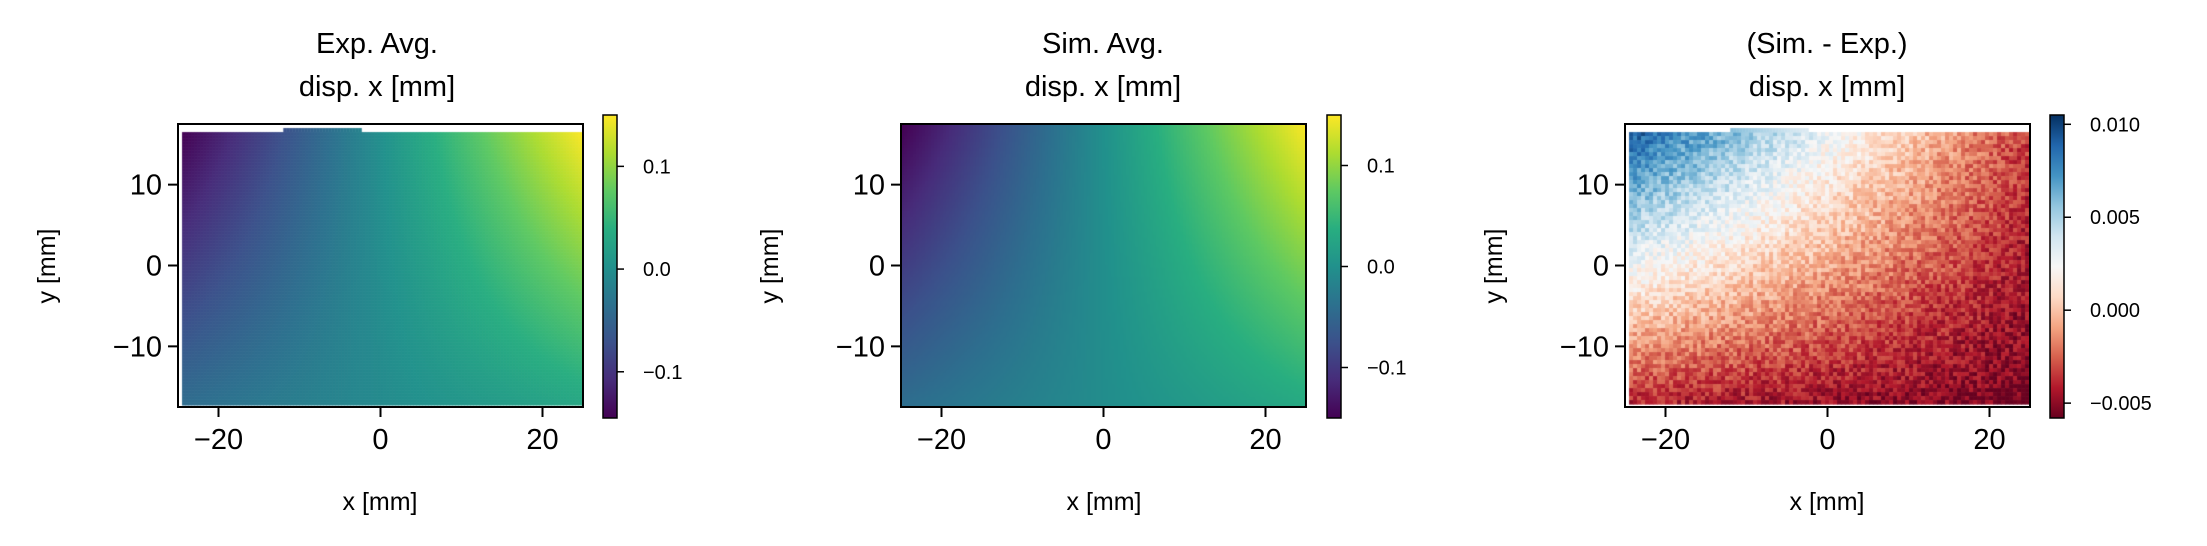 The height and width of the screenshot is (546, 2207). I want to click on colorbar-tick-label: 0.005, so click(2115, 218).